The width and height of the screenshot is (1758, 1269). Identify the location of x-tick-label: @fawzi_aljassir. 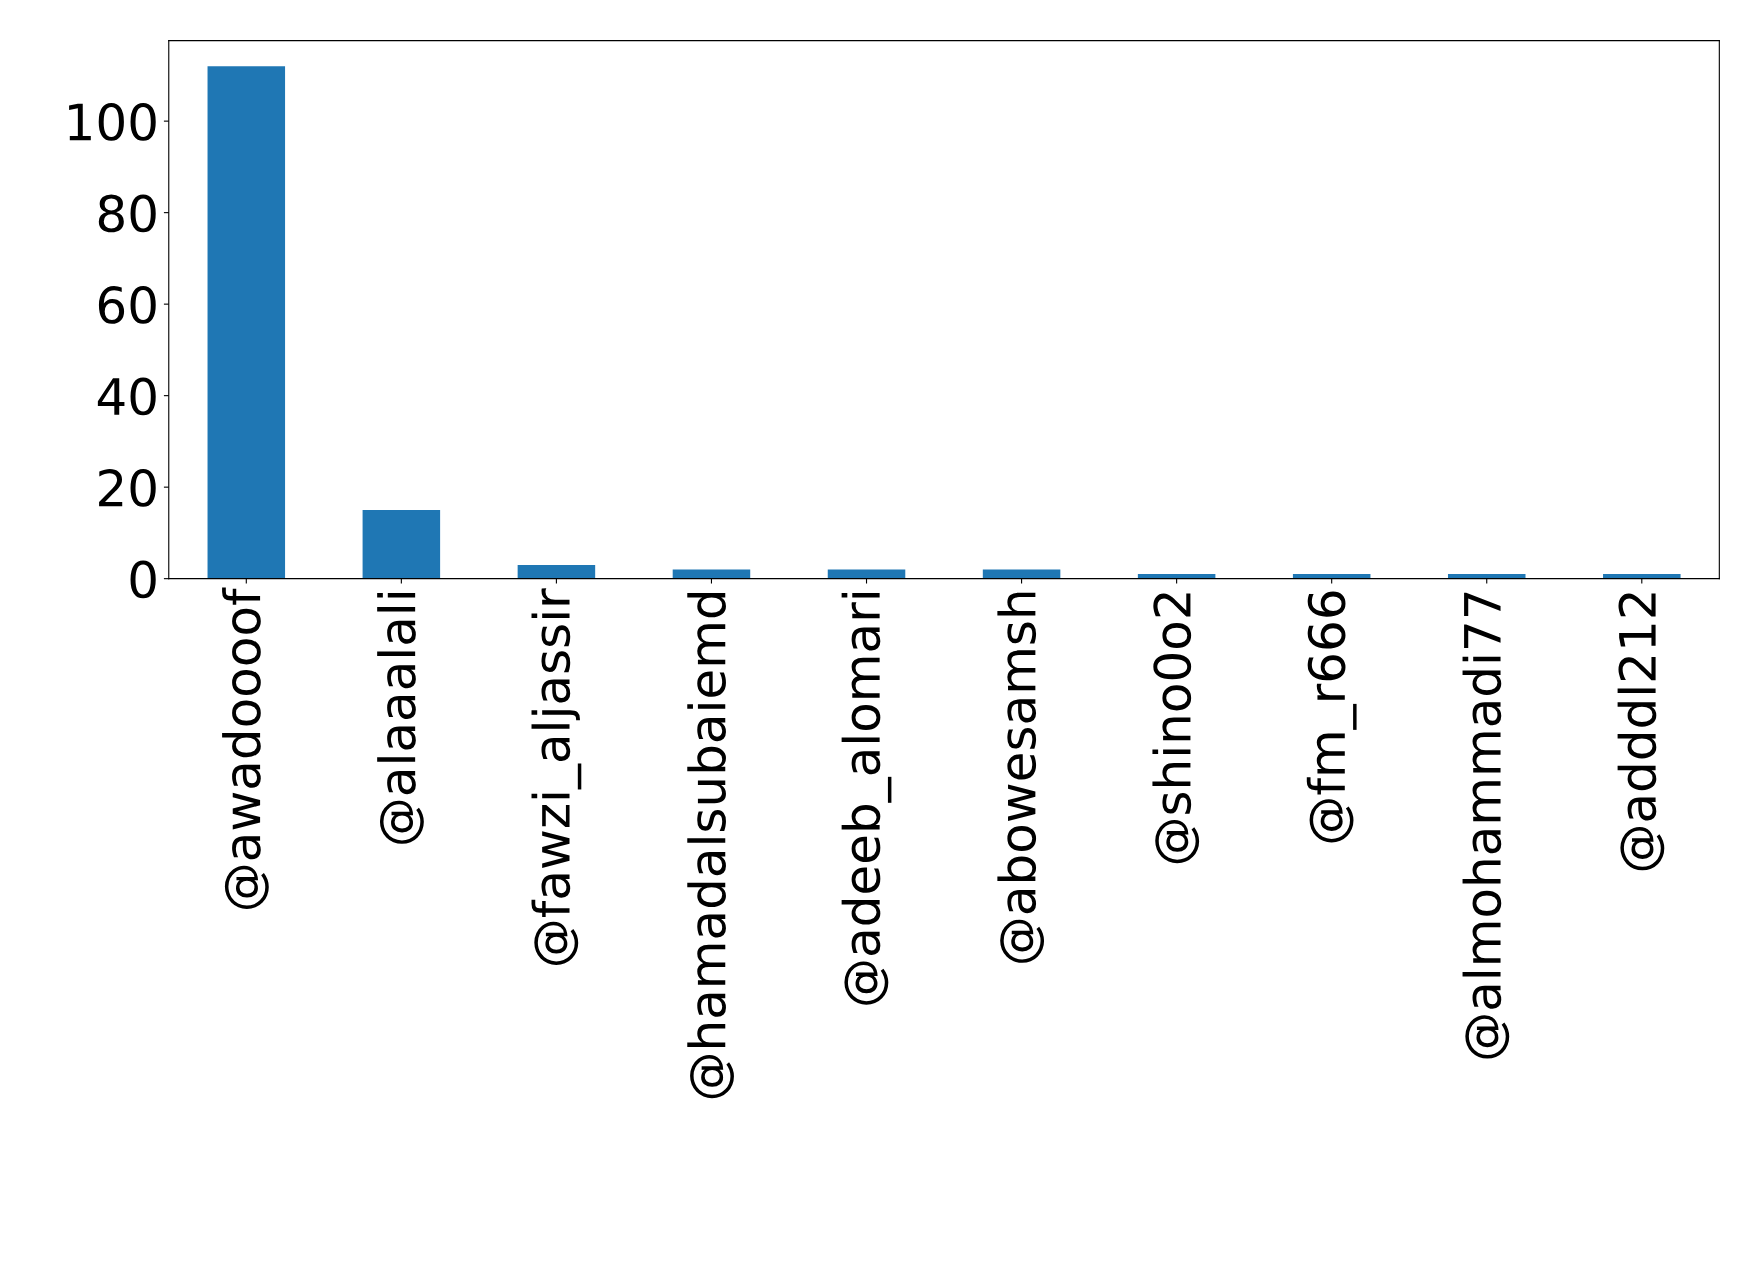
(556, 776).